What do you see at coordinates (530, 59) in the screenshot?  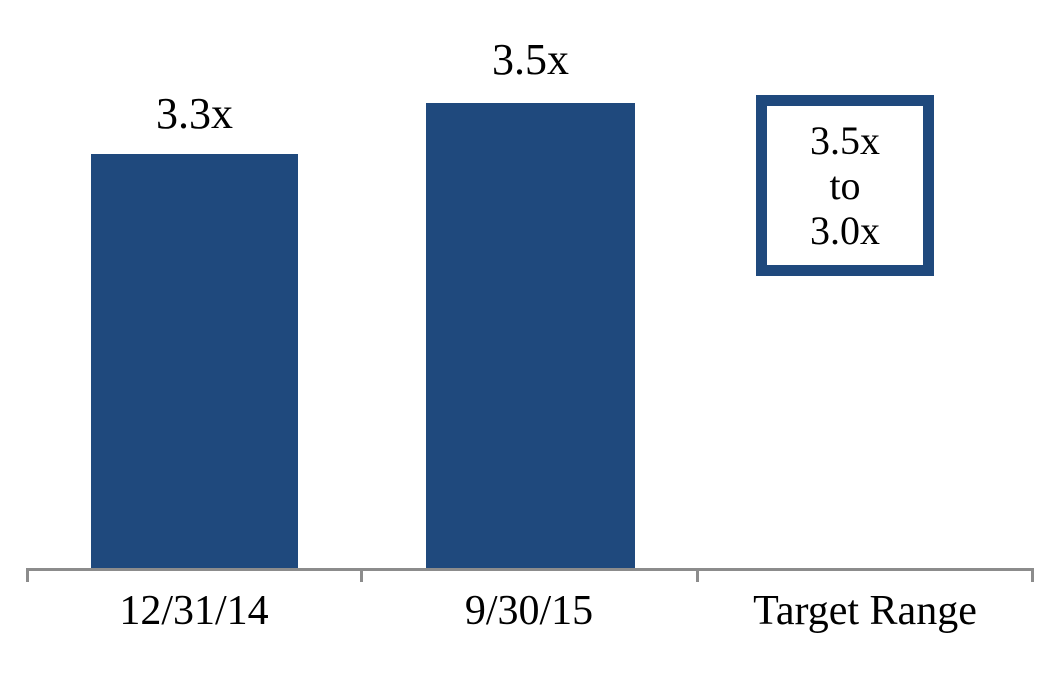 I see `bar-value-label-9-30-15: 3.5x` at bounding box center [530, 59].